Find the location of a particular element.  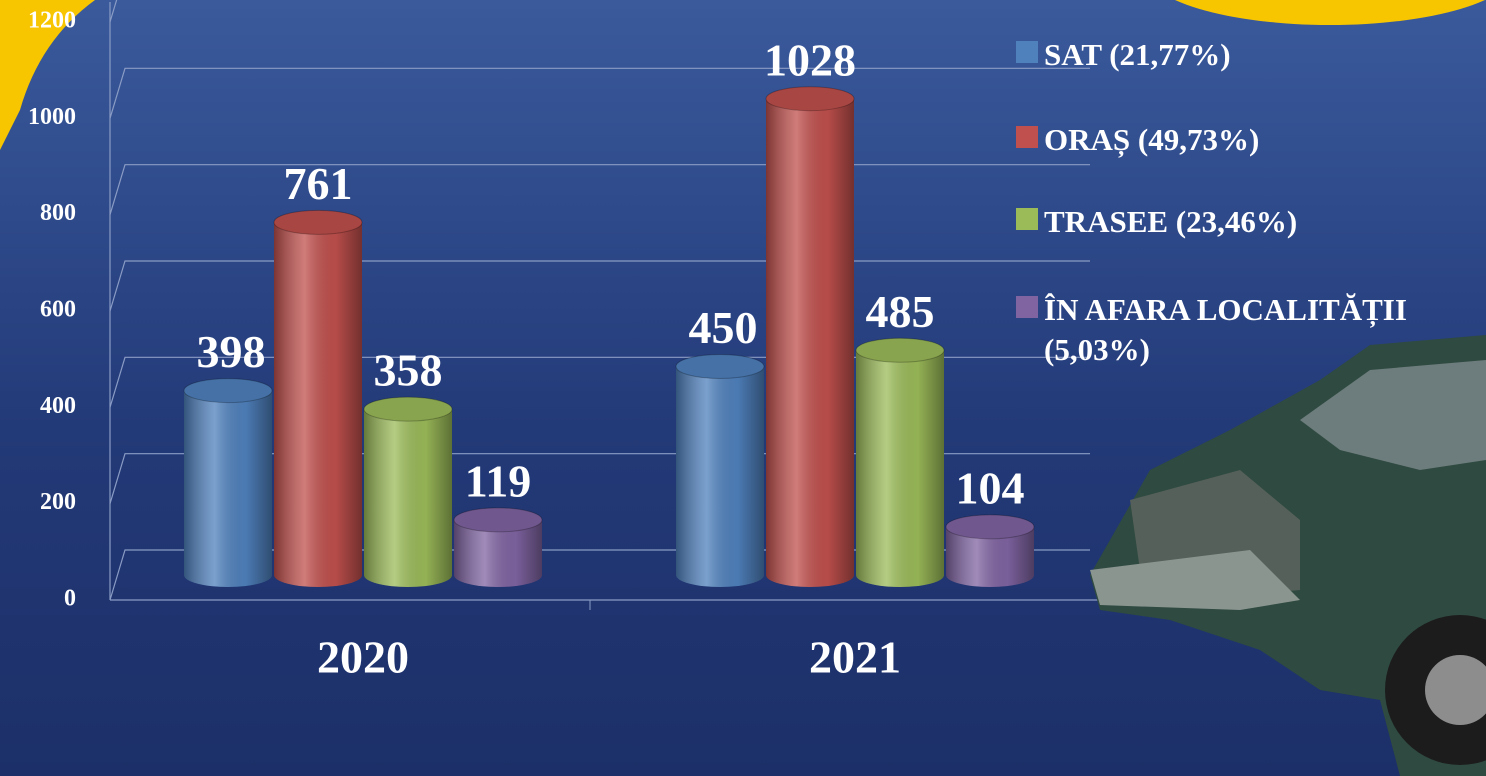

y-tick-label: 1200 is located at coordinates (52, 21).